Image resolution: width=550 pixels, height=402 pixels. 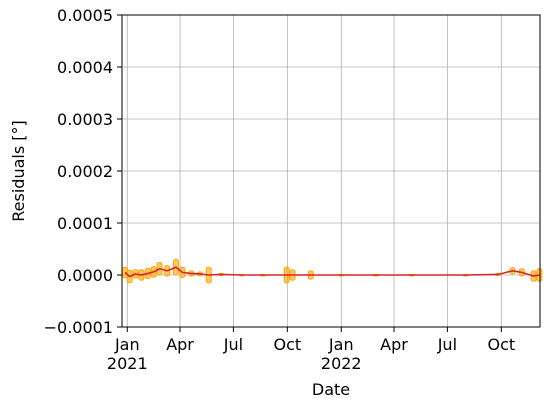 What do you see at coordinates (85, 119) in the screenshot?
I see `y-tick-label: 0.0003` at bounding box center [85, 119].